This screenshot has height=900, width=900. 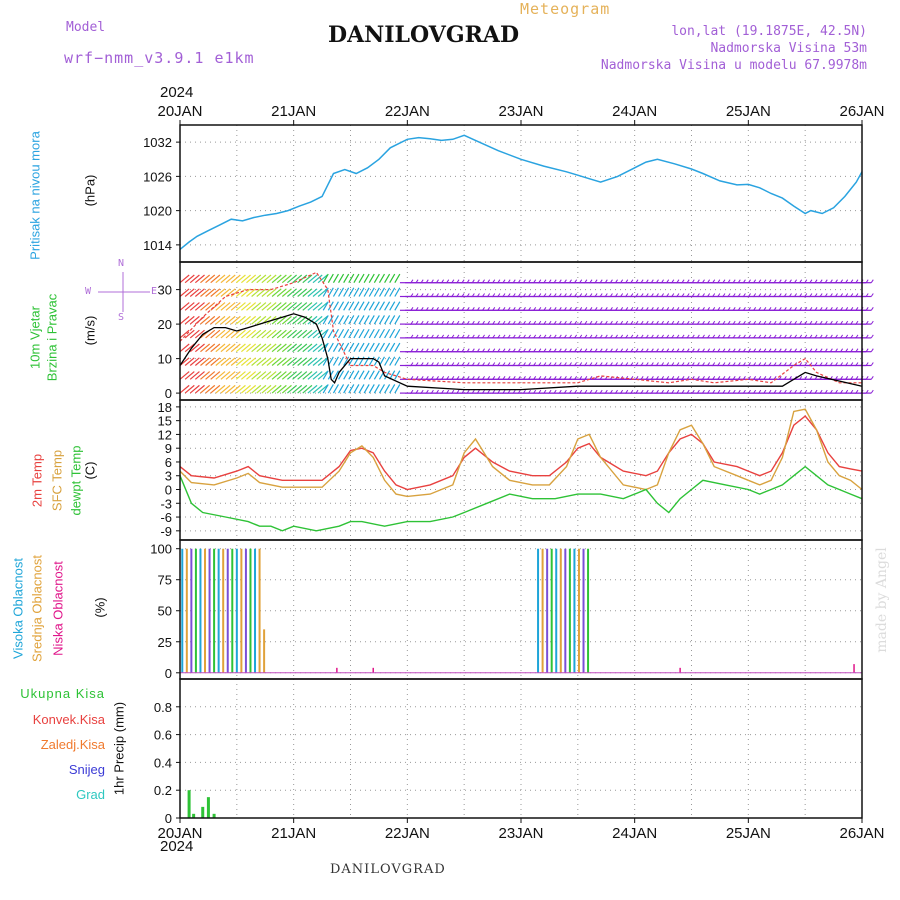 What do you see at coordinates (634, 833) in the screenshot?
I see `time-tick-label-bottom: 24JAN` at bounding box center [634, 833].